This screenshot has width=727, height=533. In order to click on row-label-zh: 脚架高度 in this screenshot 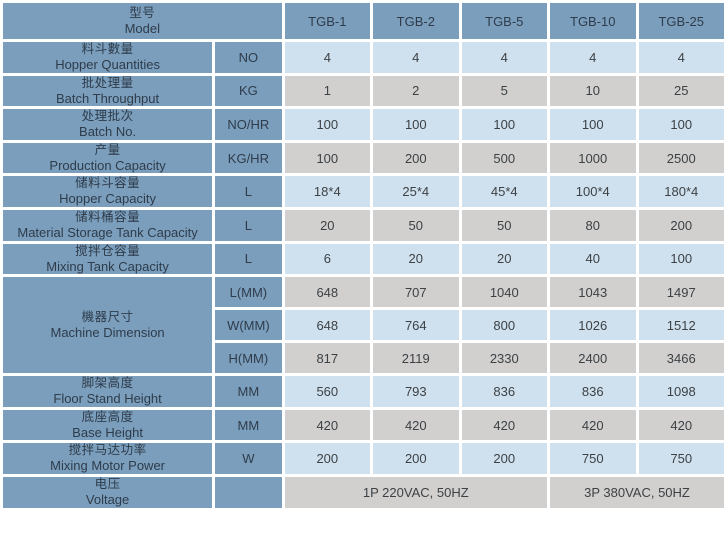, I will do `click(107, 383)`.